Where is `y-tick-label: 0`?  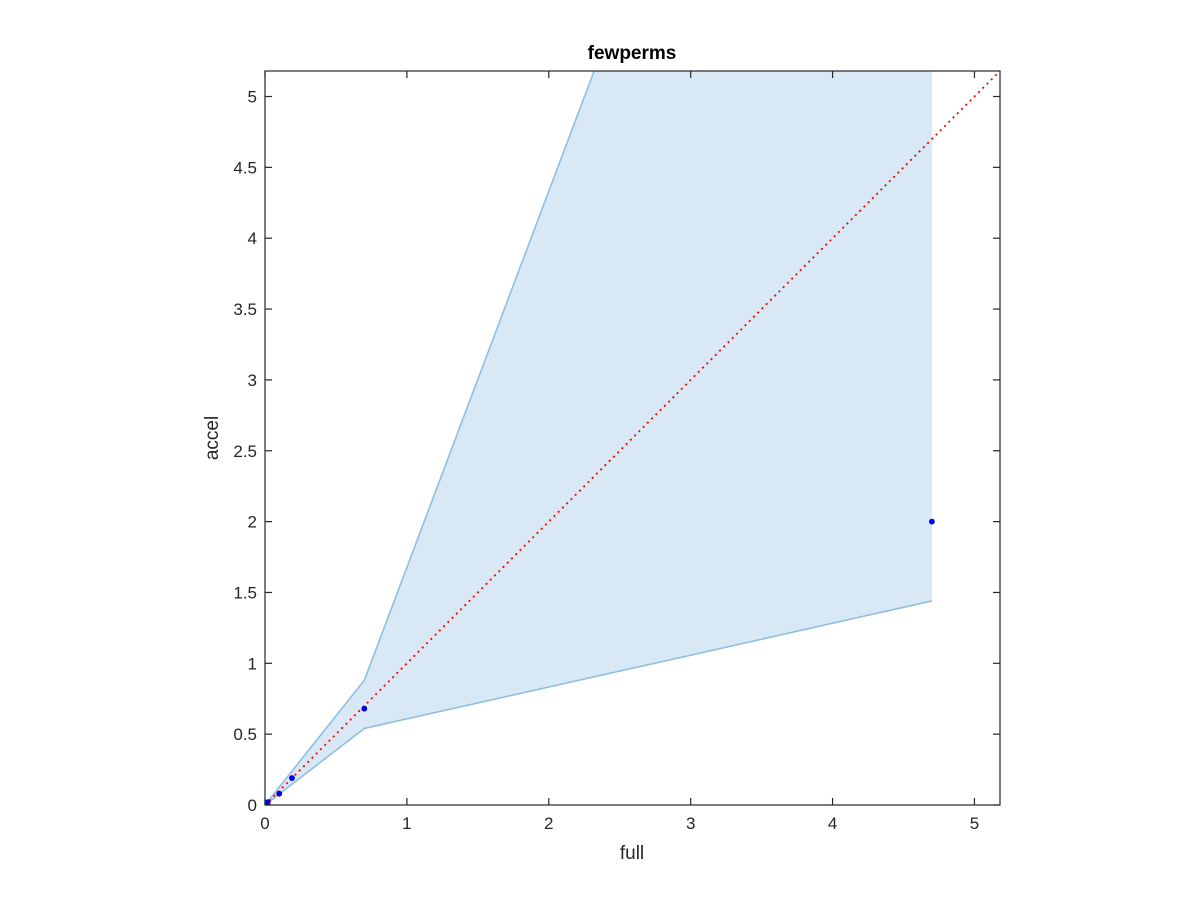
y-tick-label: 0 is located at coordinates (252, 805).